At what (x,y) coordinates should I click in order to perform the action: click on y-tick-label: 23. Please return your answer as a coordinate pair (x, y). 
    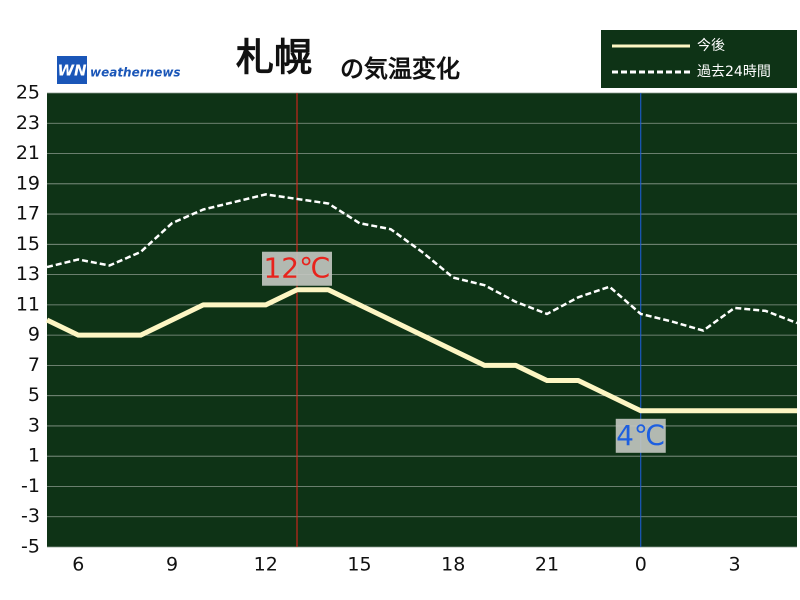
    Looking at the image, I should click on (28, 123).